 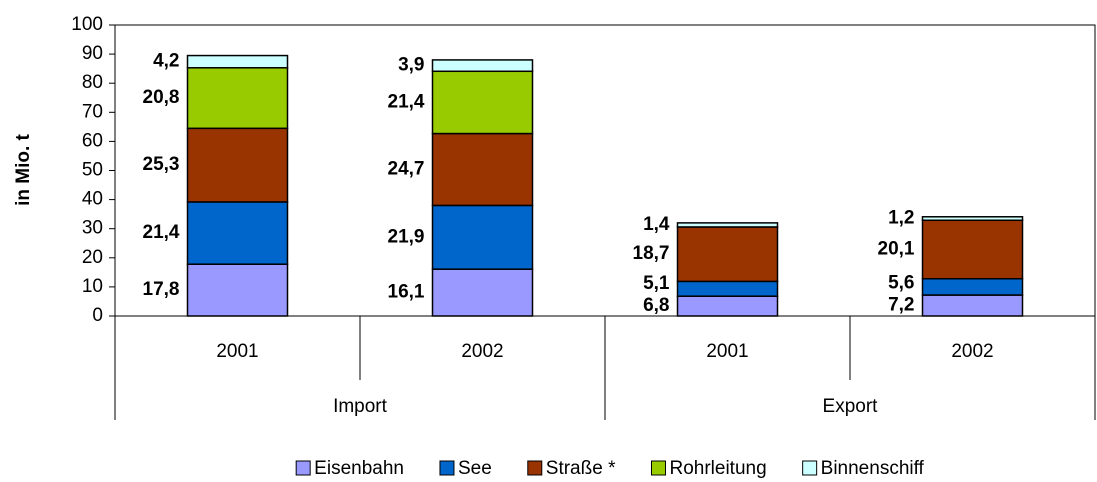 What do you see at coordinates (901, 218) in the screenshot?
I see `data-label: 1,2` at bounding box center [901, 218].